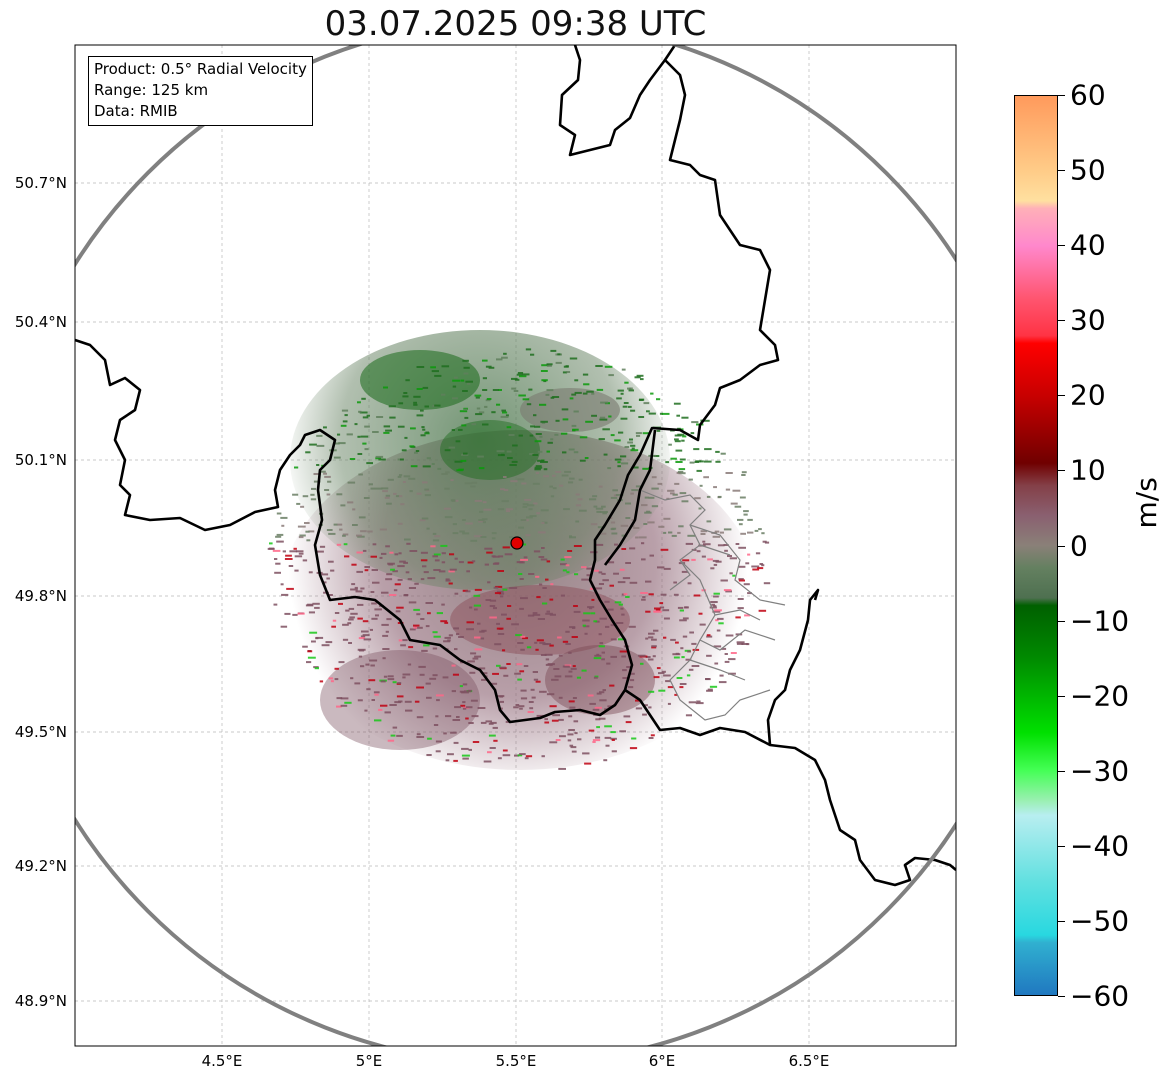 This screenshot has height=1081, width=1171. What do you see at coordinates (662, 1061) in the screenshot?
I see `lon-label-6: 6°E` at bounding box center [662, 1061].